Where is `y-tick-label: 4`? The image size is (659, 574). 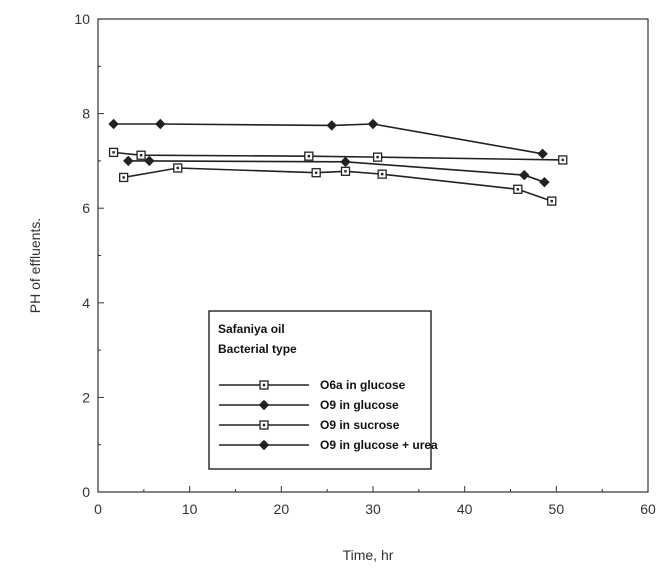 y-tick-label: 4 is located at coordinates (86, 303).